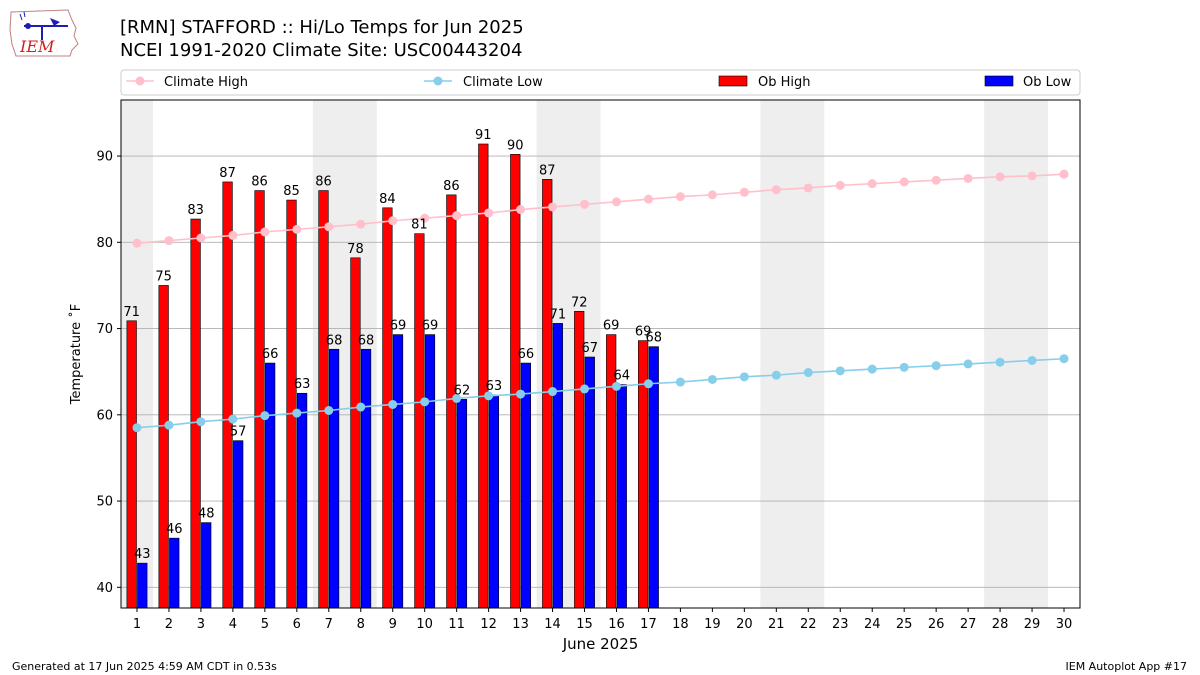 The image size is (1200, 675). I want to click on legend-label: Ob High, so click(784, 82).